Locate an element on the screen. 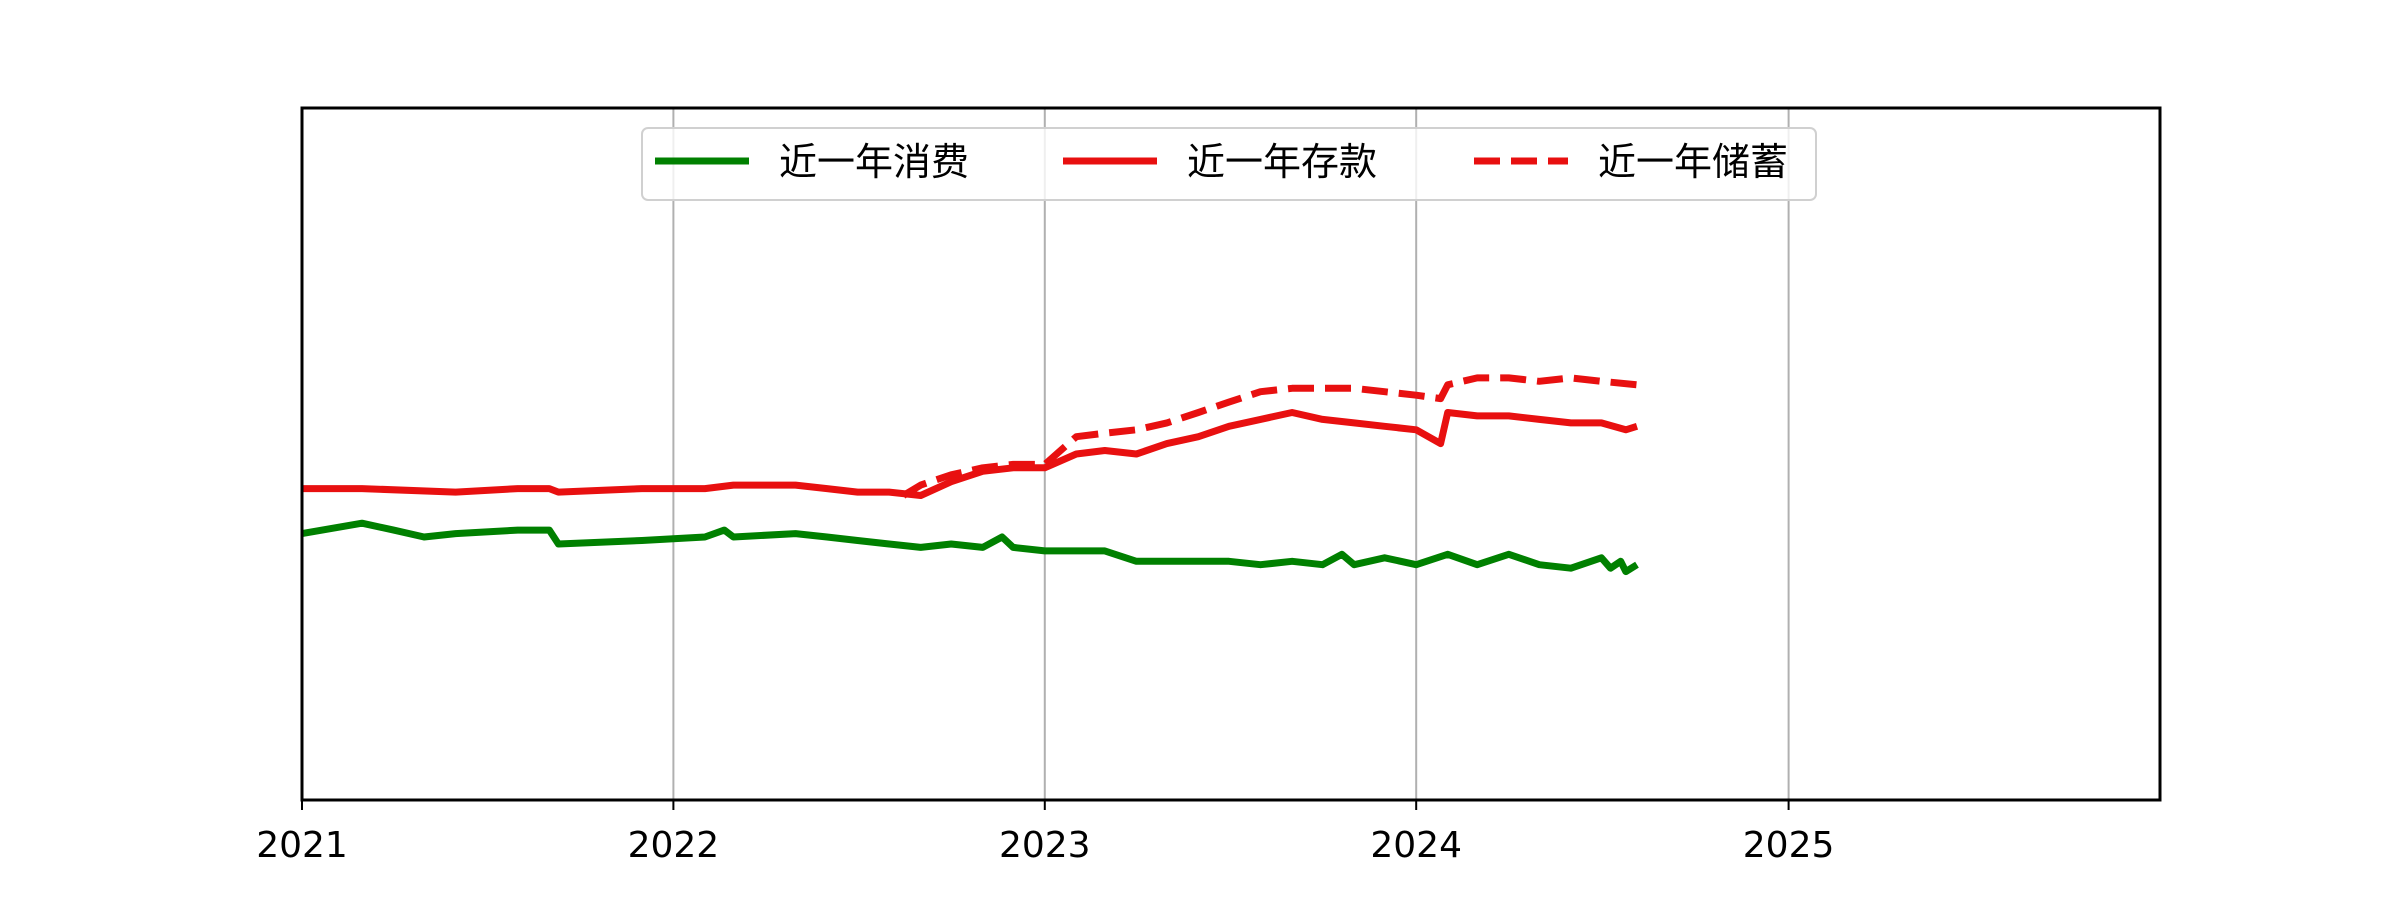 This screenshot has height=900, width=2400. x-tick-label: 2021 is located at coordinates (302, 845).